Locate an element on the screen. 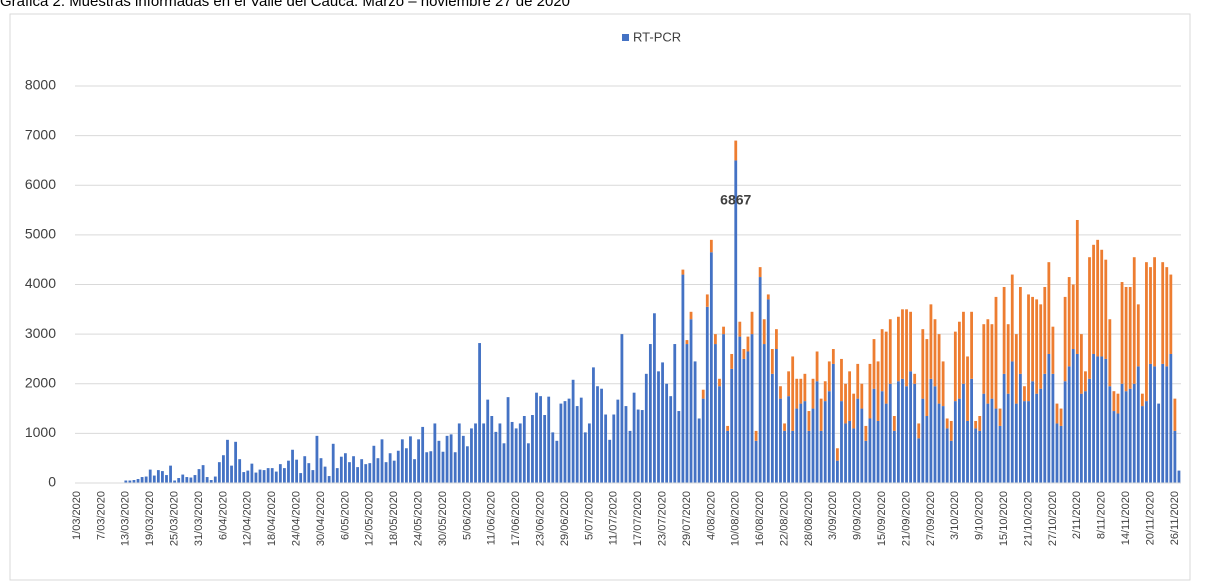  x-tick-label: 27/09/2020 is located at coordinates (931, 518).